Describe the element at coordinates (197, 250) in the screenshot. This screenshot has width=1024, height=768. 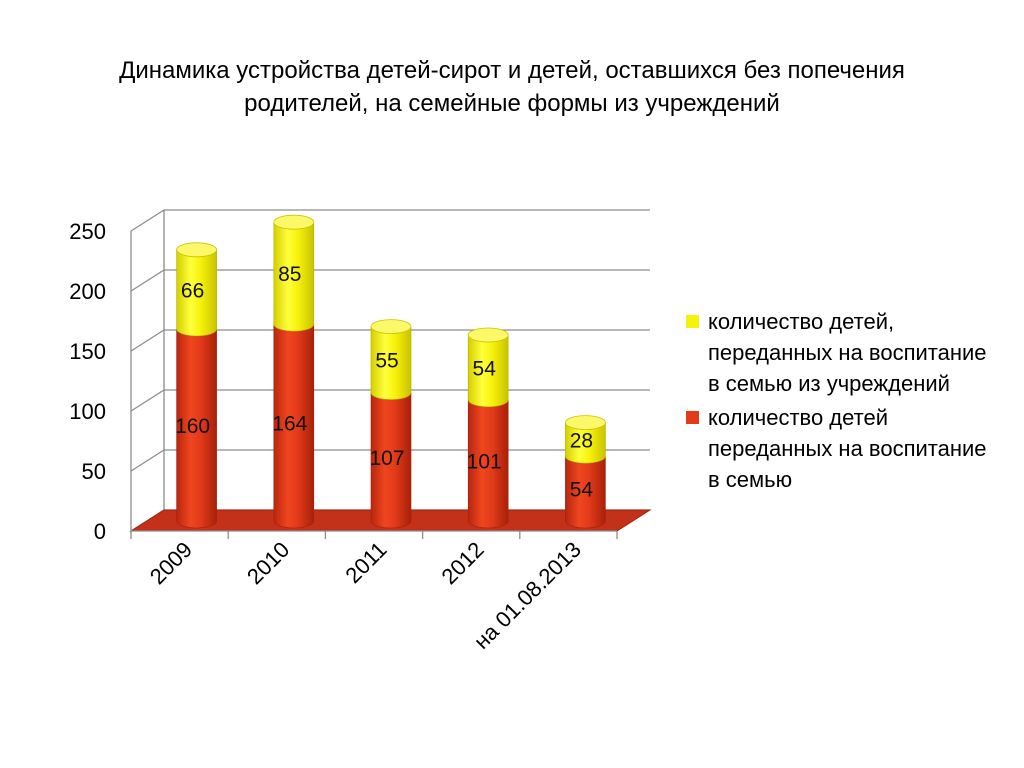
I see `bar-cap-2009` at that location.